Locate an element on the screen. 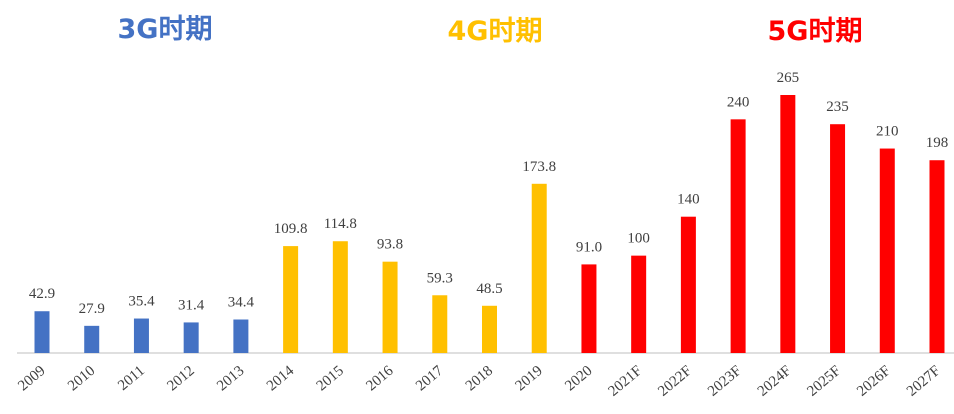 The height and width of the screenshot is (414, 954). x-tick-label: 2026F is located at coordinates (874, 381).